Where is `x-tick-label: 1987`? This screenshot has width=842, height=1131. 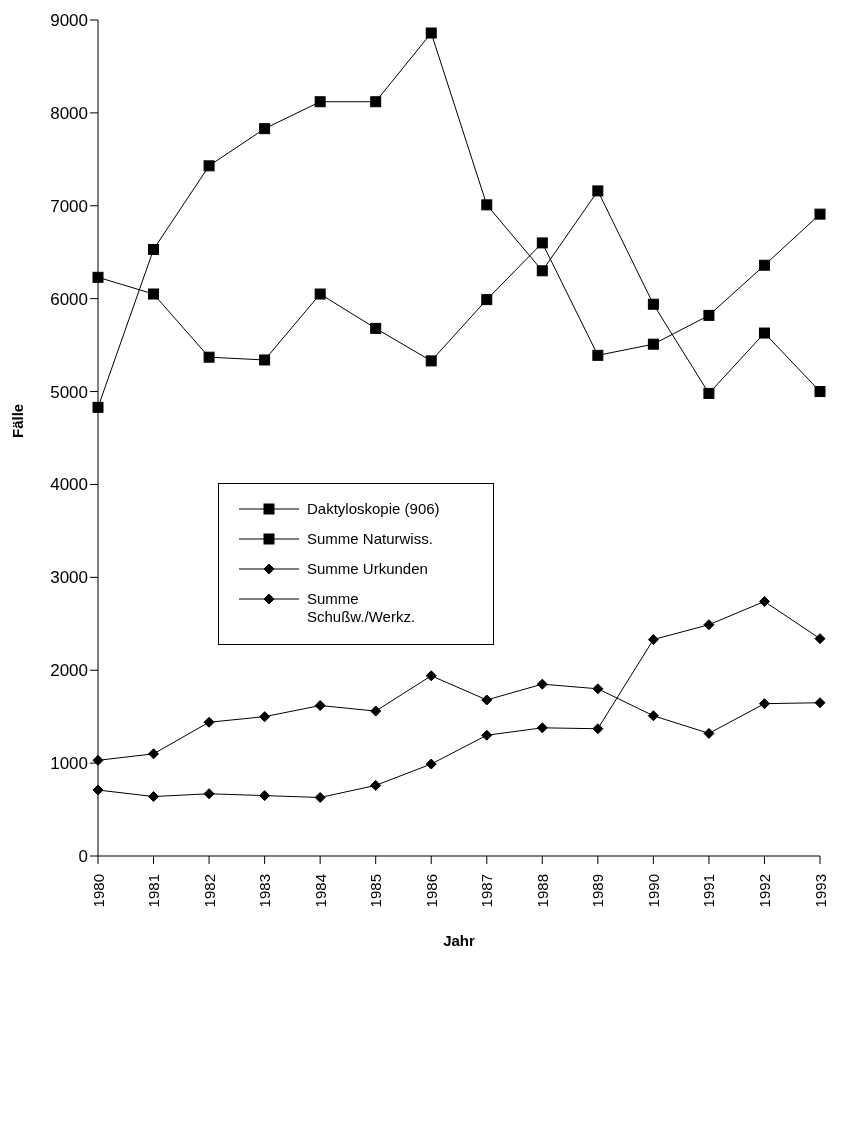 x-tick-label: 1987 is located at coordinates (487, 891).